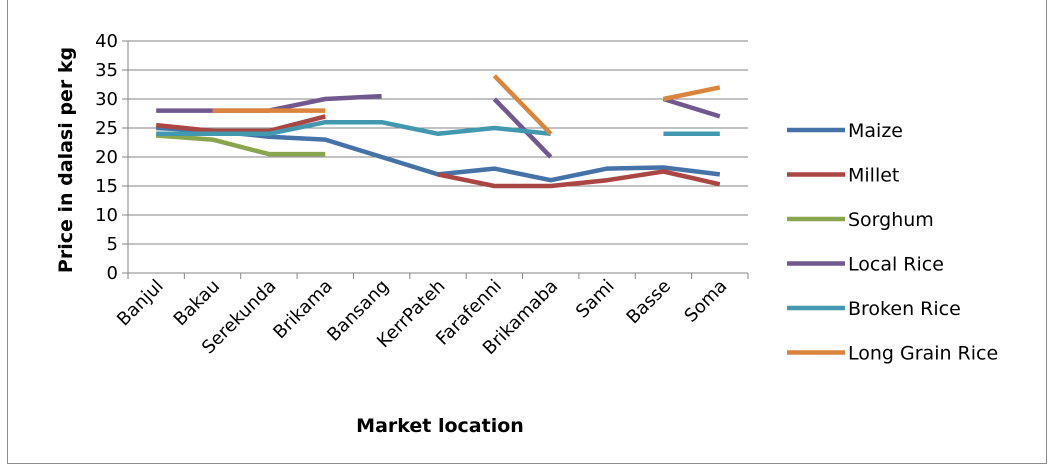 This screenshot has height=464, width=1049. Describe the element at coordinates (875, 131) in the screenshot. I see `legend-label: Maize` at that location.